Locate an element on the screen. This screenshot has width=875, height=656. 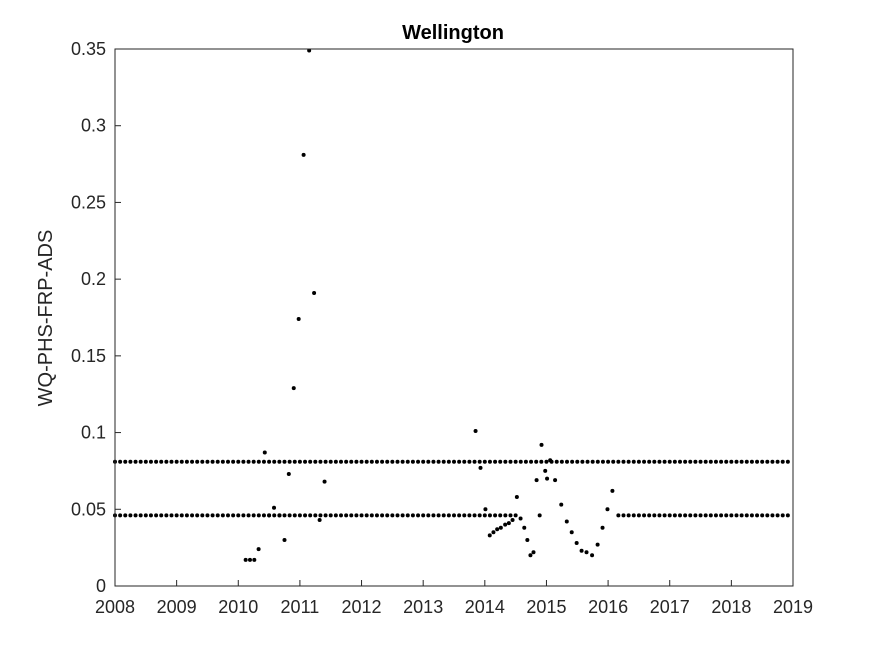
y-tick-label: 0.05 is located at coordinates (88, 509).